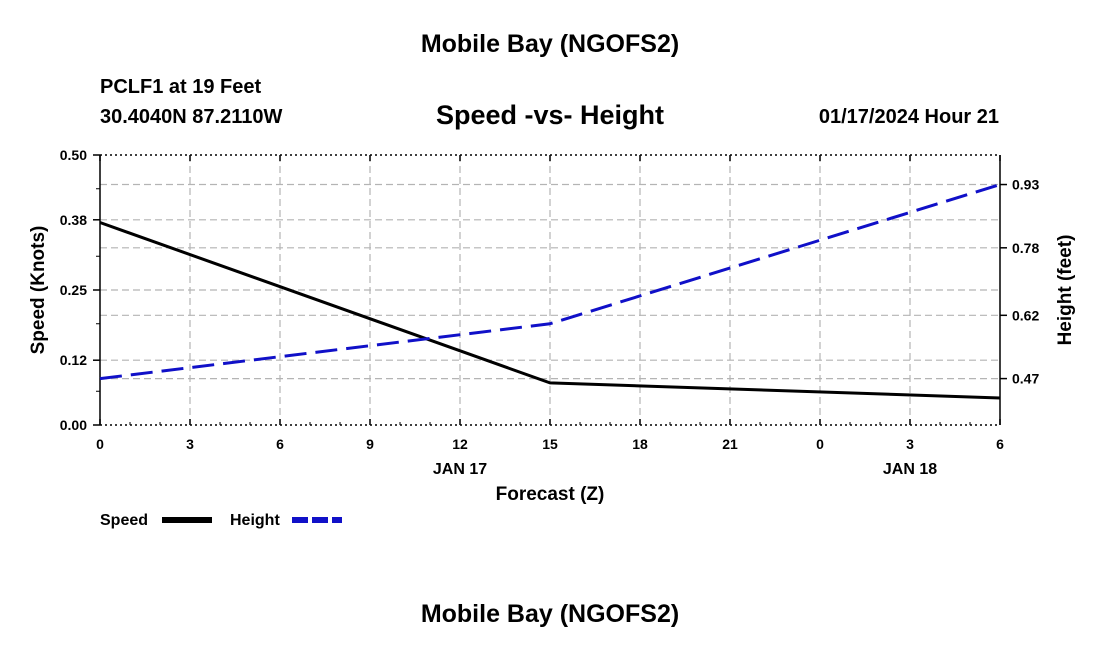 This screenshot has width=1100, height=650. What do you see at coordinates (1065, 290) in the screenshot?
I see `y2-axis-label: Height (feet)` at bounding box center [1065, 290].